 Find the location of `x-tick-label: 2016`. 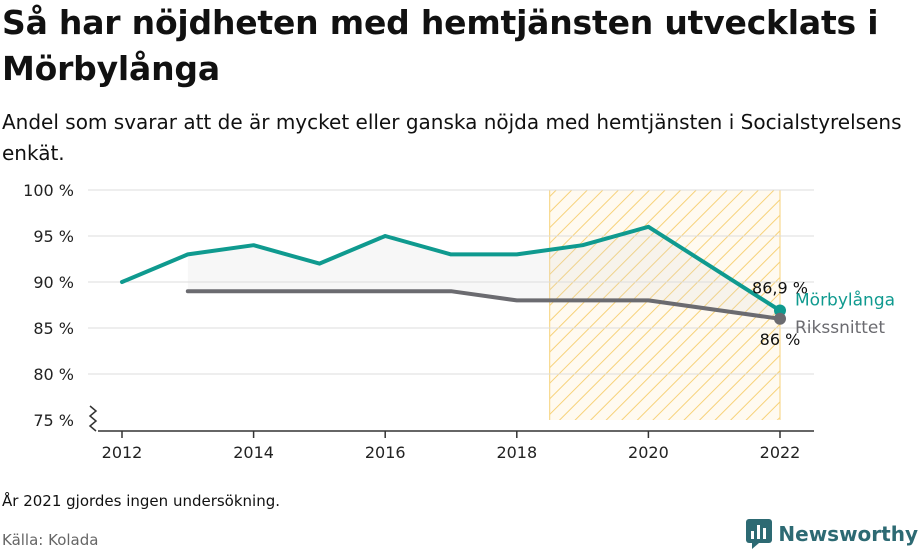

x-tick-label: 2016 is located at coordinates (385, 452).